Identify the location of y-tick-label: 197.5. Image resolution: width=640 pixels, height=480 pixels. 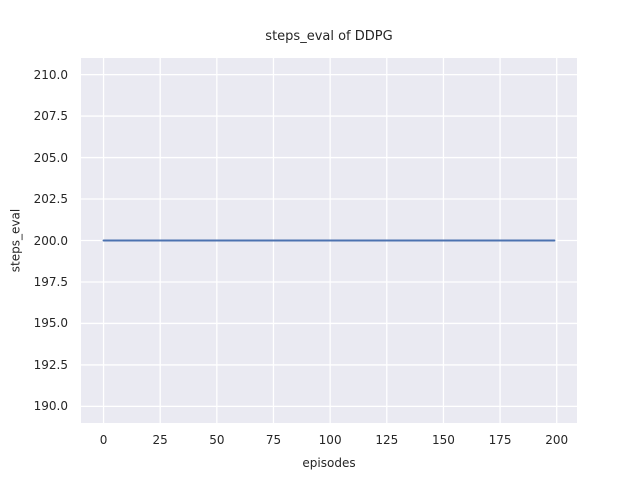
(50, 281).